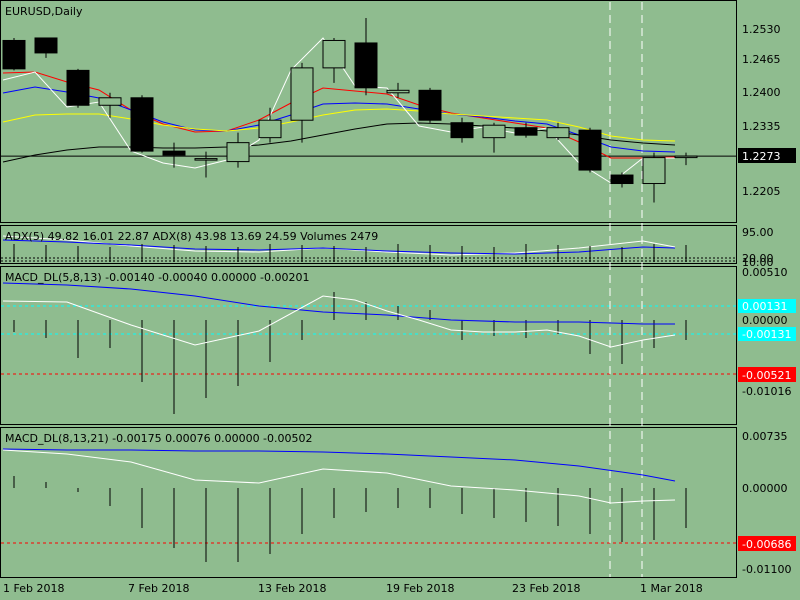 This screenshot has width=800, height=600. I want to click on time-axis-label: 7 Feb 2018, so click(158, 588).